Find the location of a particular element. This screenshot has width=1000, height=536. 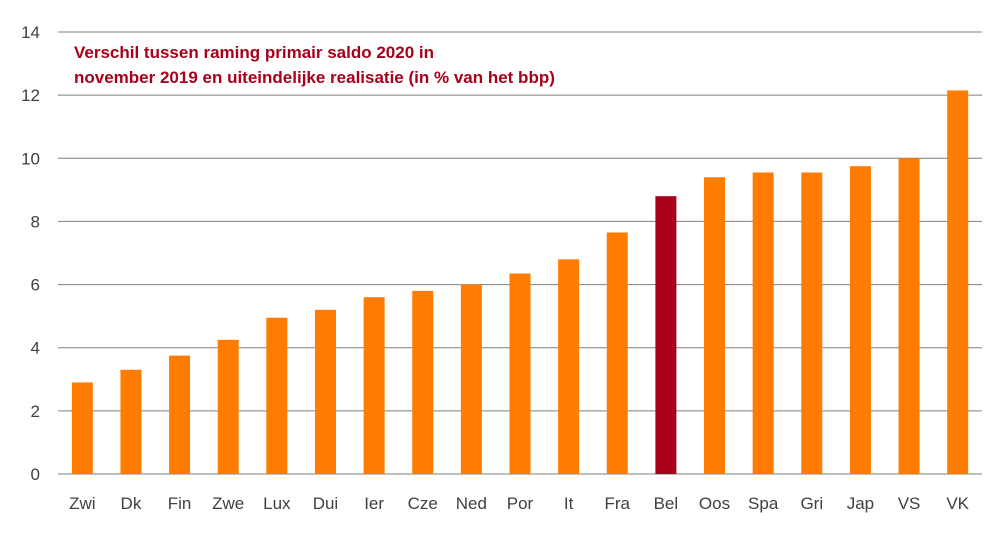

x-tick-label-cze: Cze is located at coordinates (423, 503).